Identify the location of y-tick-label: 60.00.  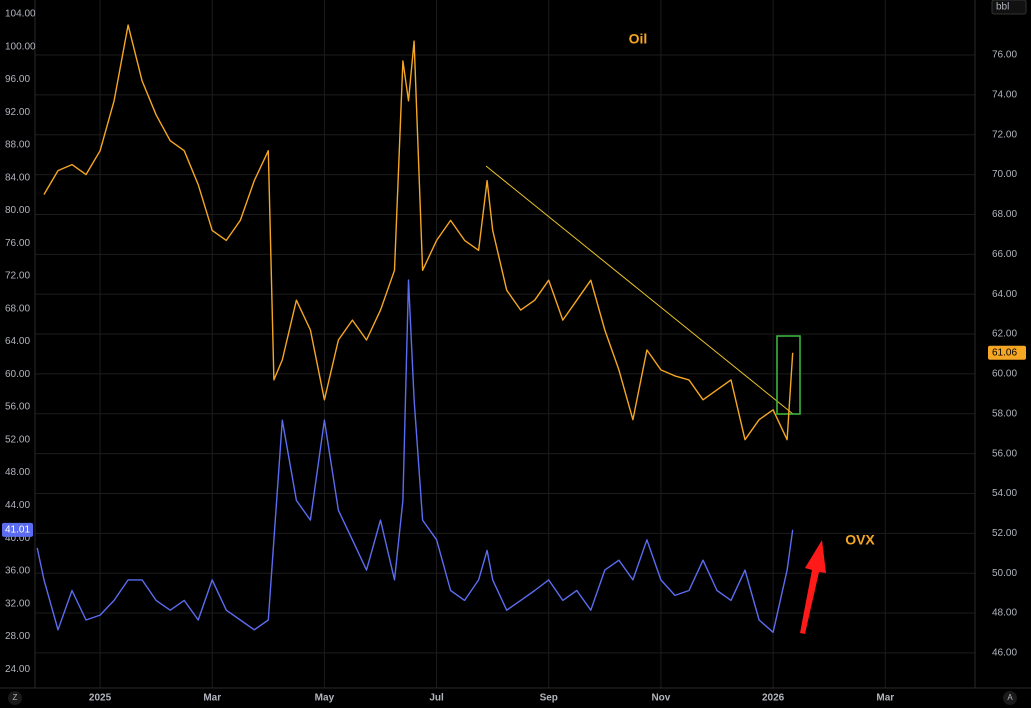
(17, 374).